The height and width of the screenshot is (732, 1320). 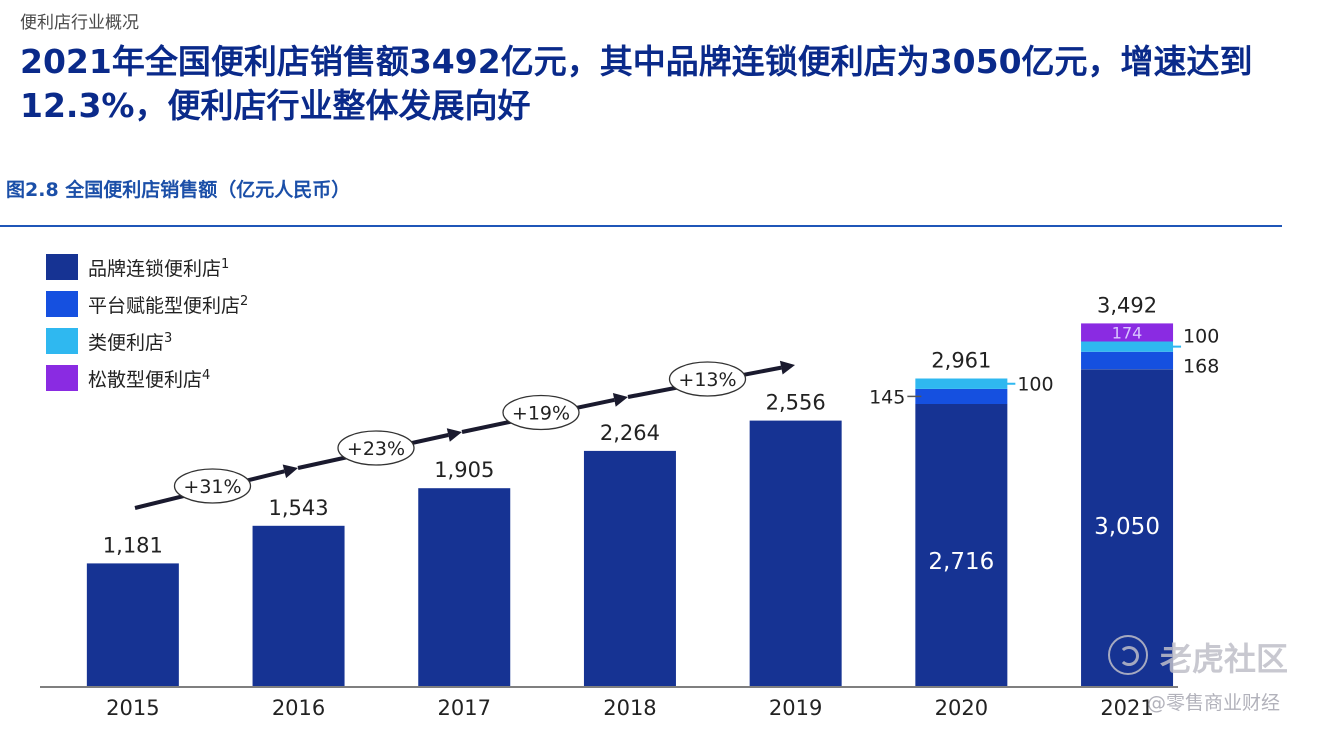 What do you see at coordinates (961, 708) in the screenshot?
I see `x-tick-label: 2020` at bounding box center [961, 708].